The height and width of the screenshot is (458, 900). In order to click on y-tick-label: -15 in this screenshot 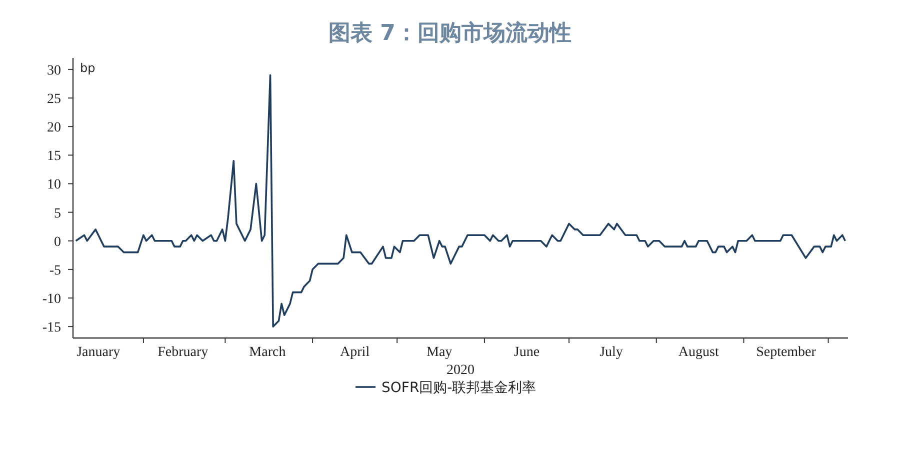, I will do `click(51, 328)`.